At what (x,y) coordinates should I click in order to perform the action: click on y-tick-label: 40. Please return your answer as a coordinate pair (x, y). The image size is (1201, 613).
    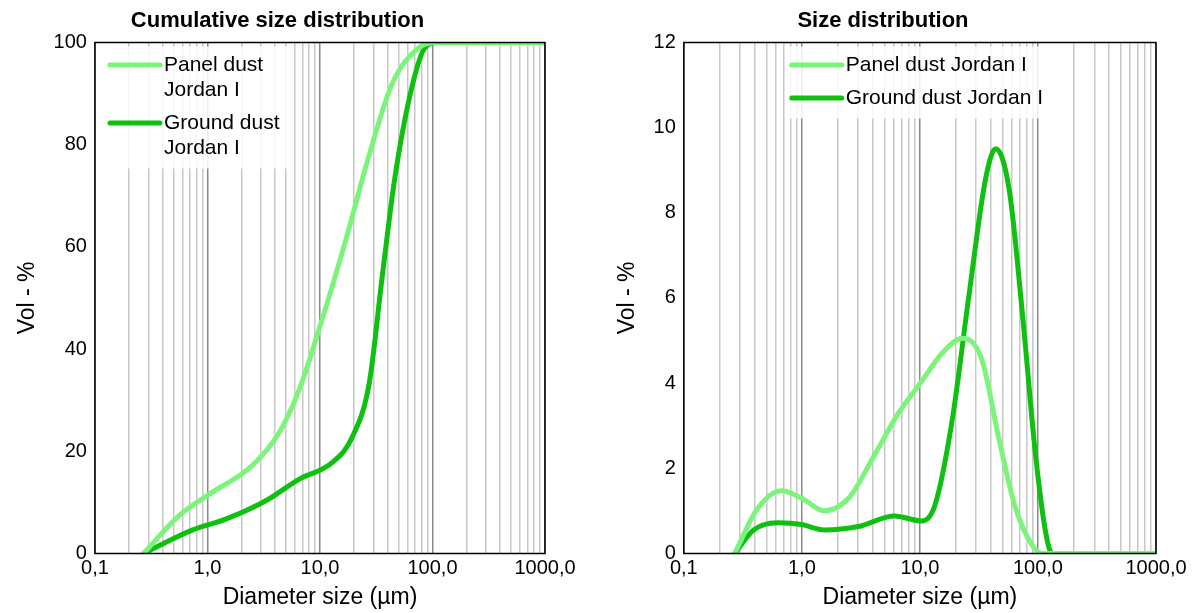
    Looking at the image, I should click on (75, 347).